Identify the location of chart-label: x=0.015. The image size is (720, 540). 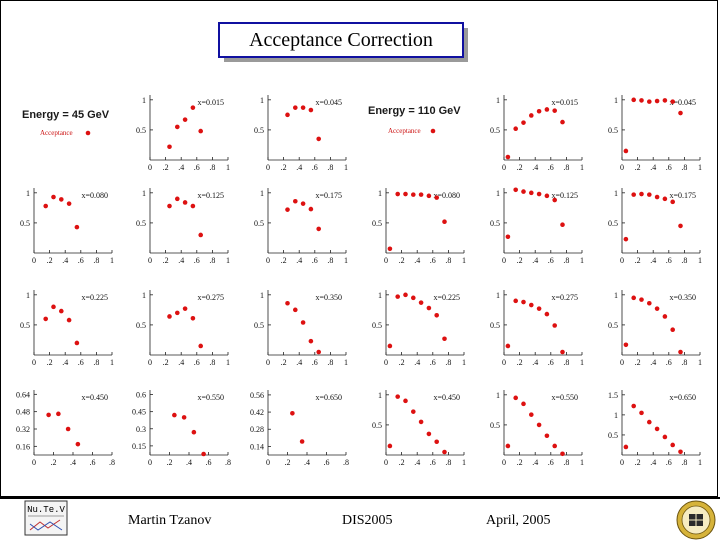
(564, 102).